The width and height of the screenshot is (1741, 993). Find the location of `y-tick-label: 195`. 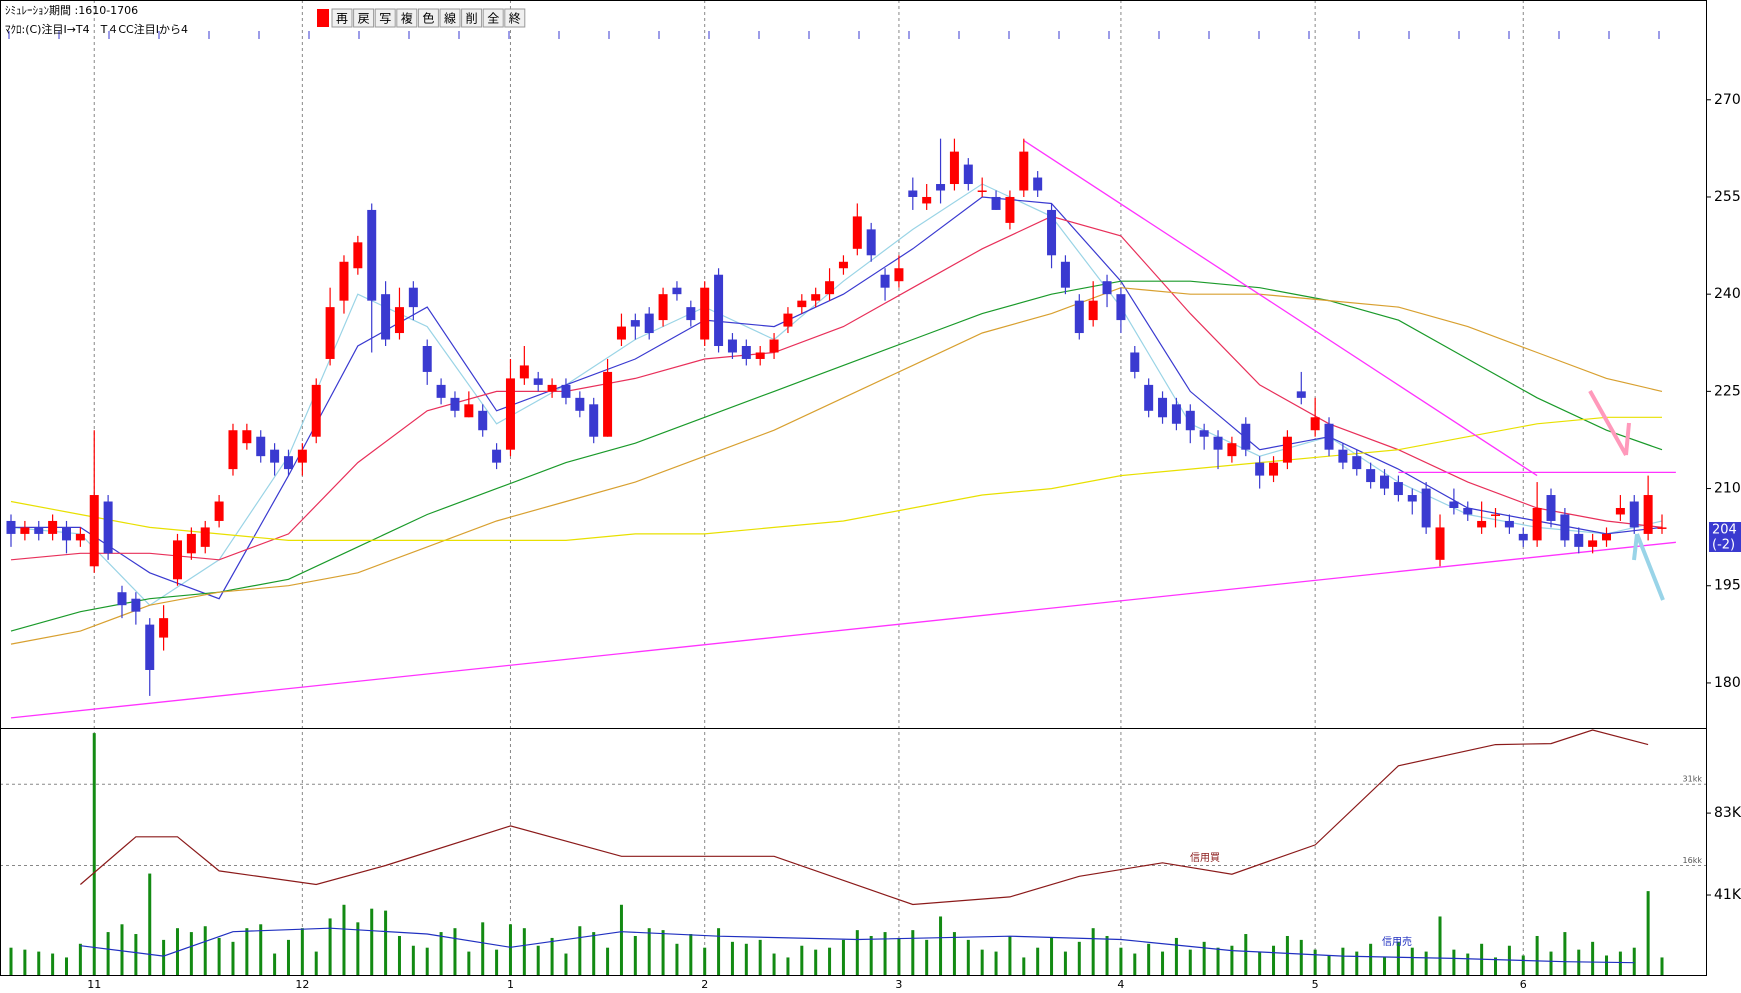

y-tick-label: 195 is located at coordinates (1727, 586).